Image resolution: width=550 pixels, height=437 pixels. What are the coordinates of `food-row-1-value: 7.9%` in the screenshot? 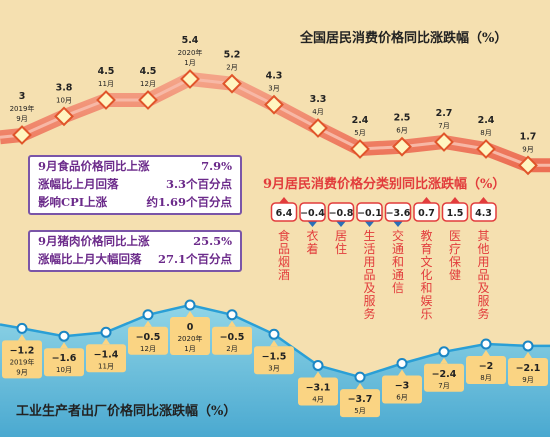 It's located at (216, 166).